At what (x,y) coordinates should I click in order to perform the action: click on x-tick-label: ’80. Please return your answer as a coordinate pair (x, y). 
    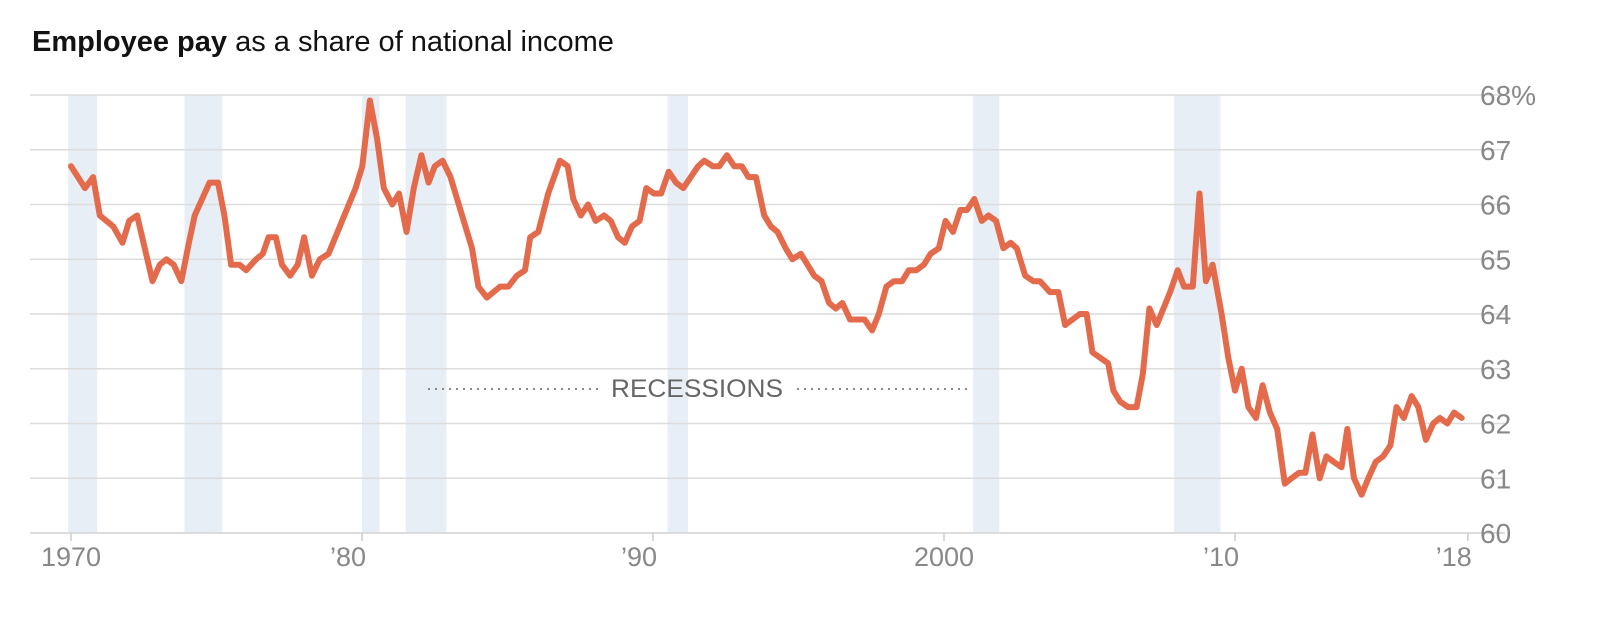
    Looking at the image, I should click on (348, 557).